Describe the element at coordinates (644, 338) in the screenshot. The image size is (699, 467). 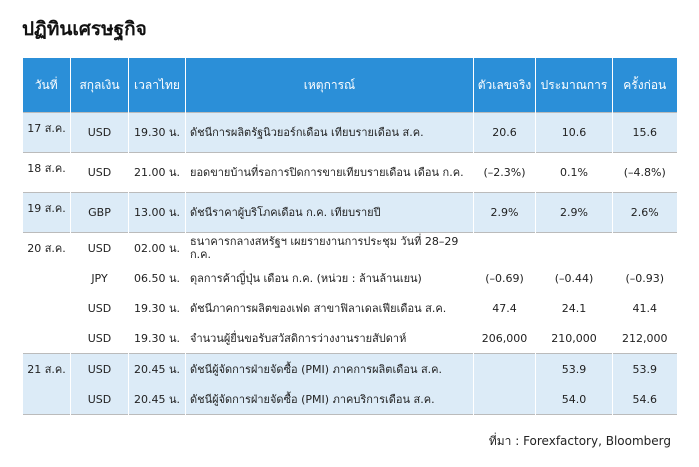
I see `table-cell: 212,000` at that location.